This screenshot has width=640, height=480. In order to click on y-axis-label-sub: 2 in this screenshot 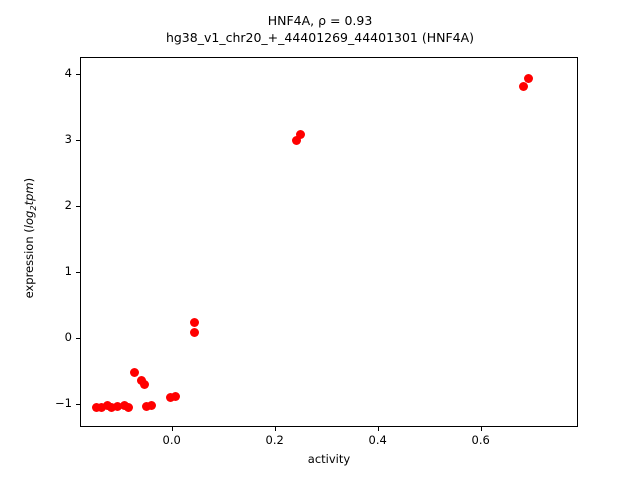, I will do `click(33, 208)`.